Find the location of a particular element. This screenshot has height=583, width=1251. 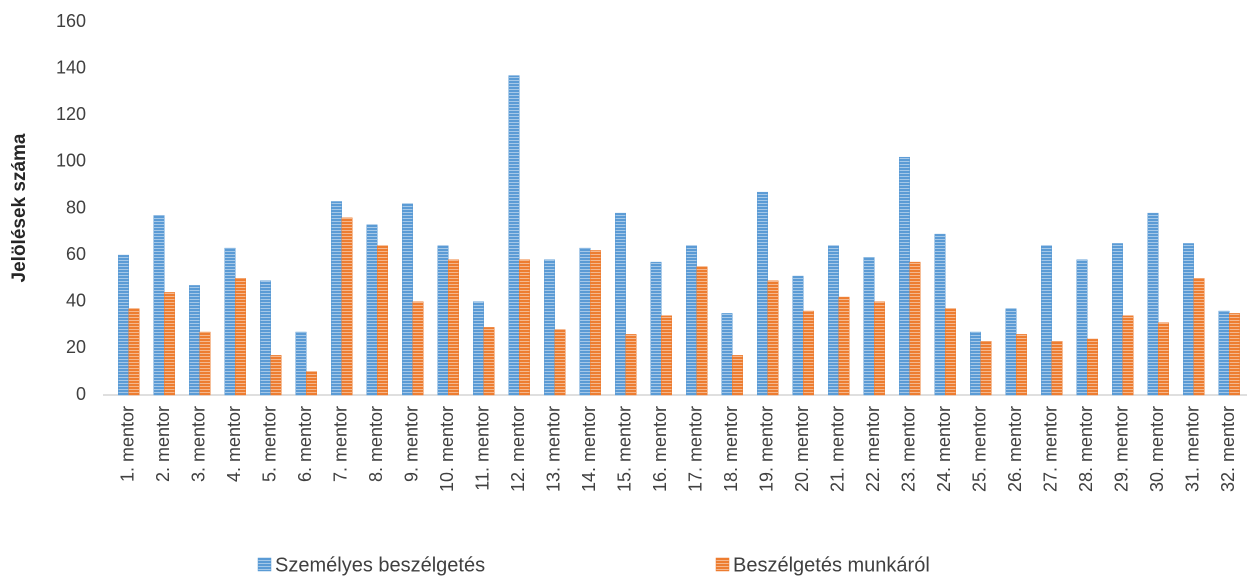

x-tick-label: 1. mentor is located at coordinates (128, 444).